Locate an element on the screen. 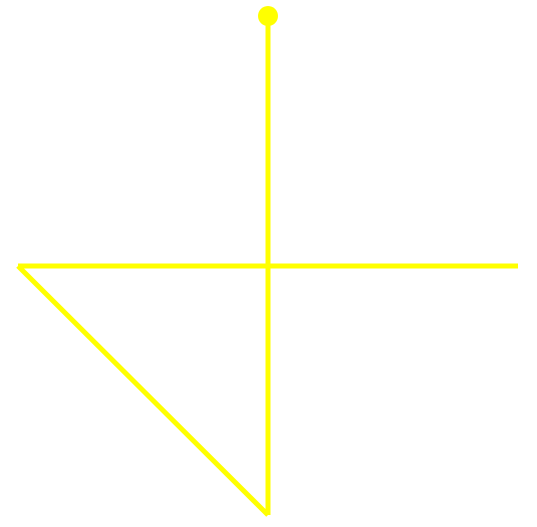  end-dot is located at coordinates (268, 16).